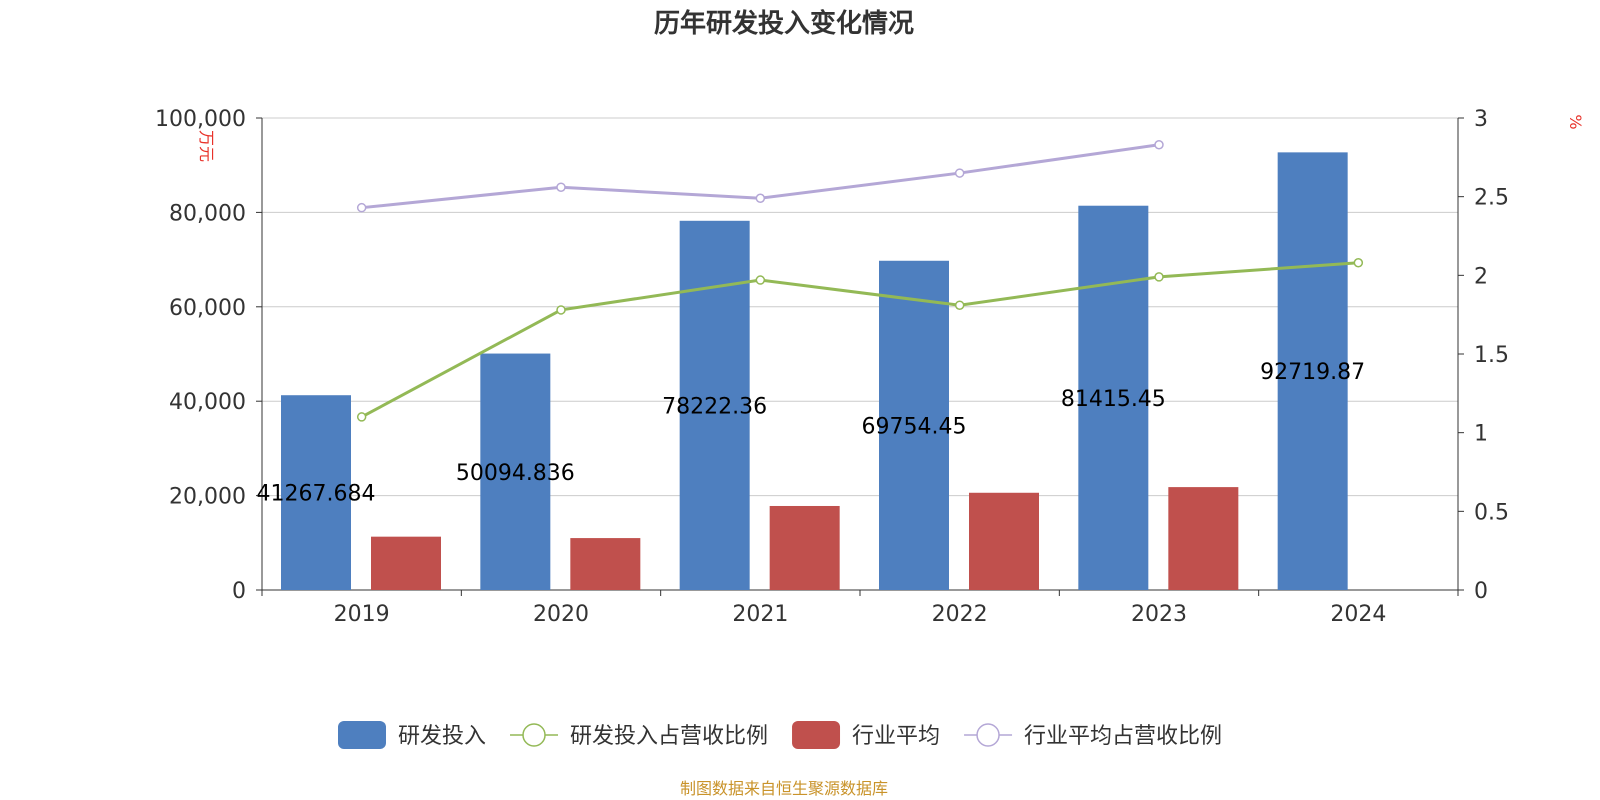  I want to click on x-tick-label: 2022, so click(960, 614).